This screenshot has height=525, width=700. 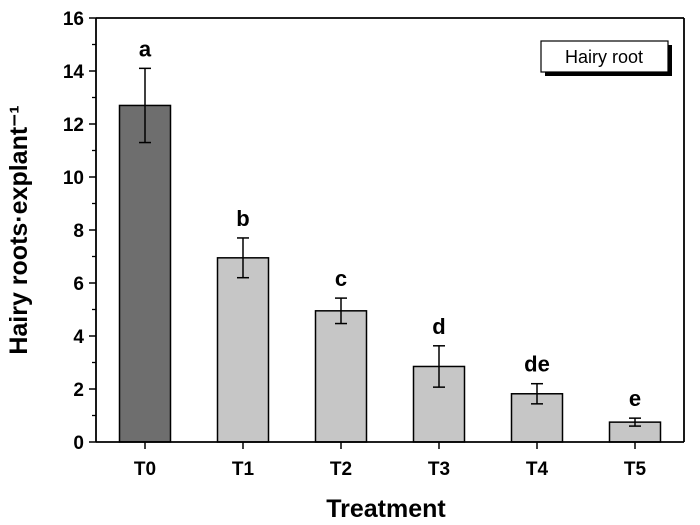 I want to click on y-tick-label-16: 16, so click(x=73, y=19).